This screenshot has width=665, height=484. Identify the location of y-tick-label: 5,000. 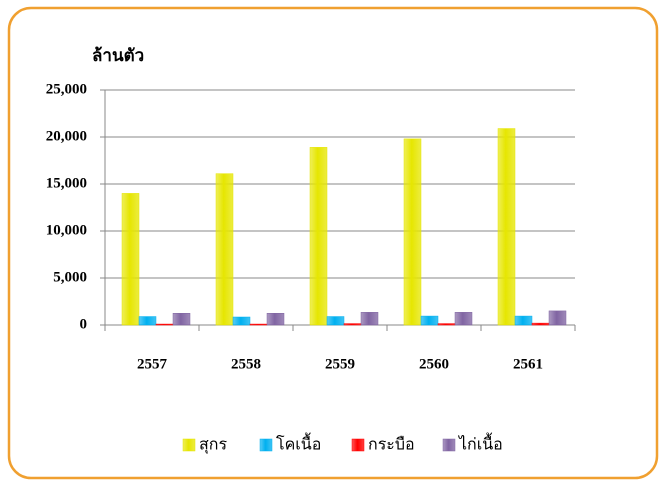
(70, 277).